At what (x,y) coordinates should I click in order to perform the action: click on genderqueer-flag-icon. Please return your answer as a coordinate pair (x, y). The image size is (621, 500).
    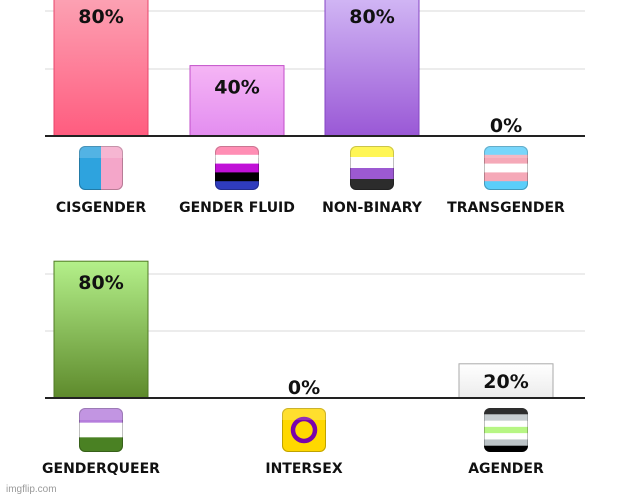
    Looking at the image, I should click on (101, 430).